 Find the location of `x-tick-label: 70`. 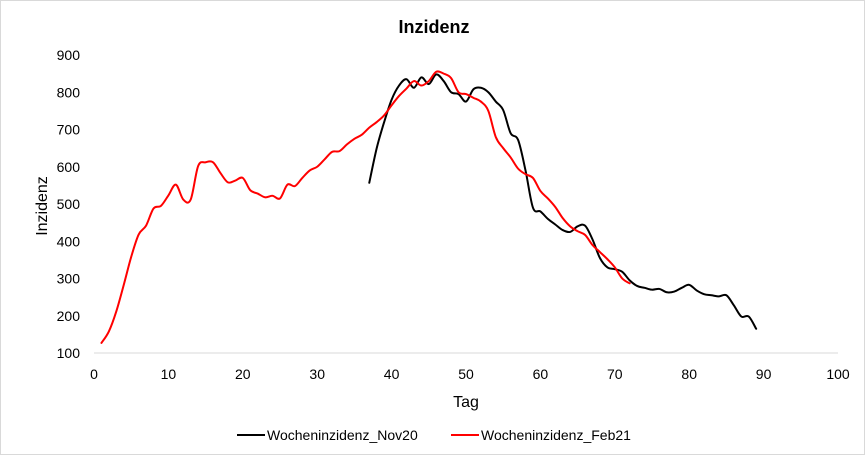

x-tick-label: 70 is located at coordinates (615, 374).